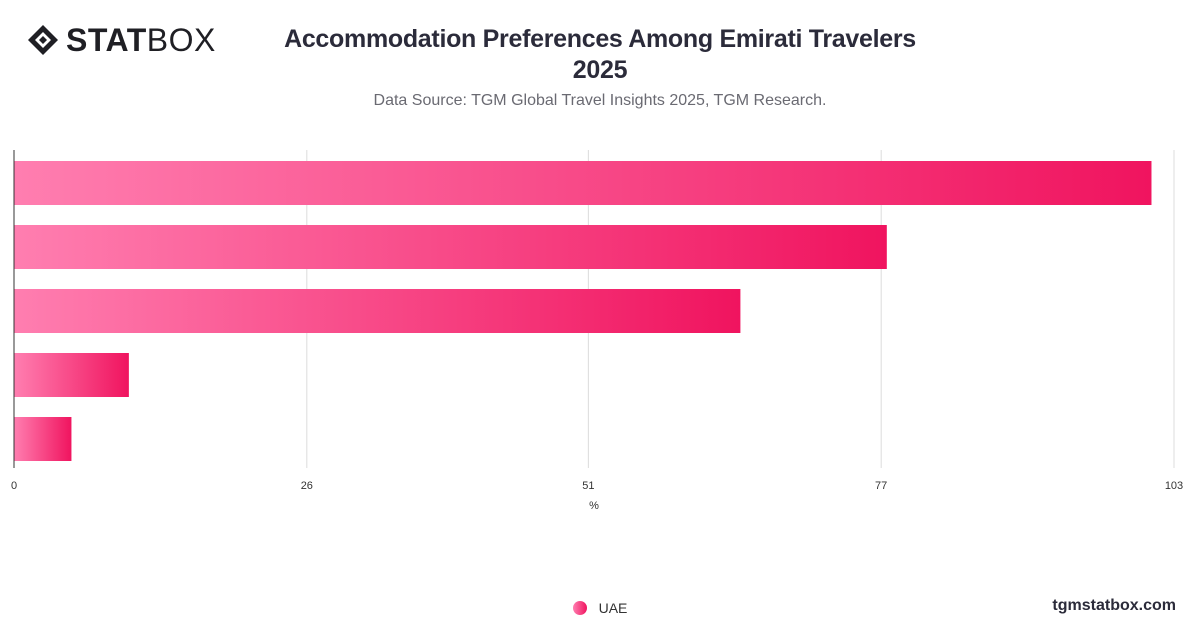  What do you see at coordinates (579, 608) in the screenshot?
I see `legend-marker` at bounding box center [579, 608].